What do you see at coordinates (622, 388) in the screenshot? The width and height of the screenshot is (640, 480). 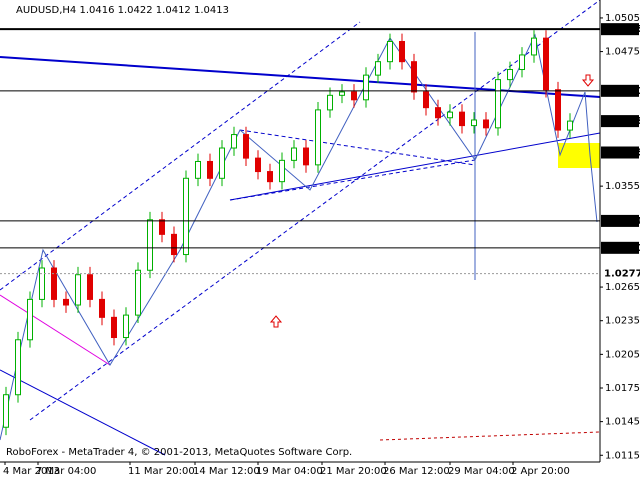 I see `y-tick-label: 1.0175` at bounding box center [622, 388].